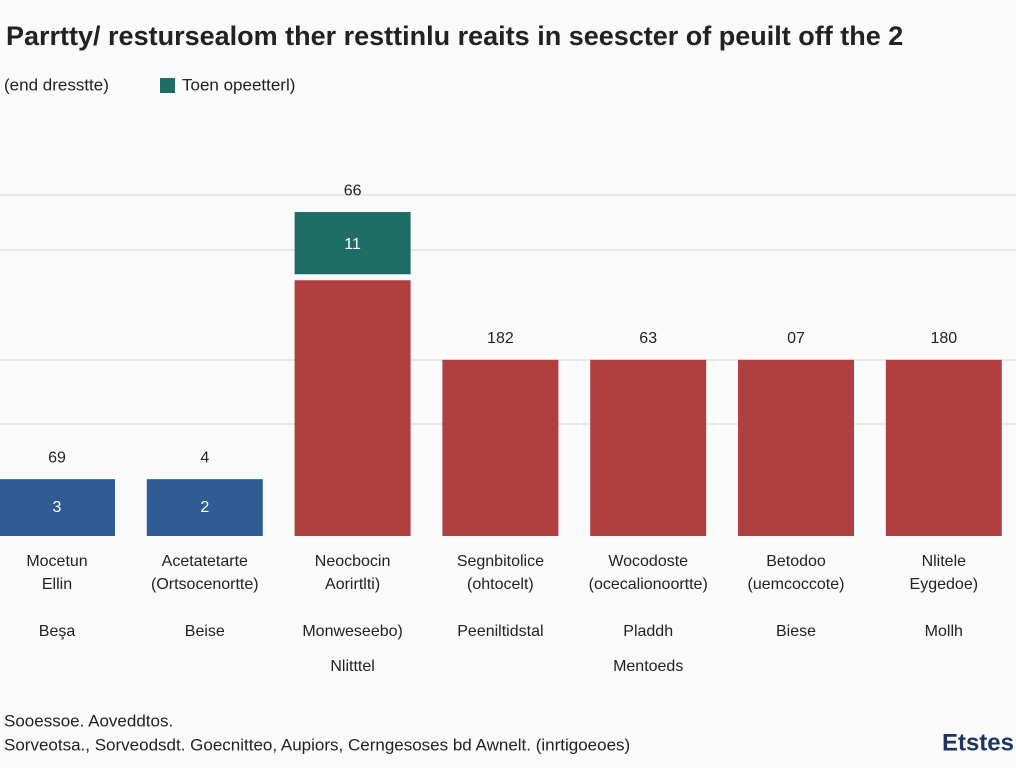 This screenshot has width=1016, height=768. I want to click on x-tick-label: Pladdh, so click(648, 631).